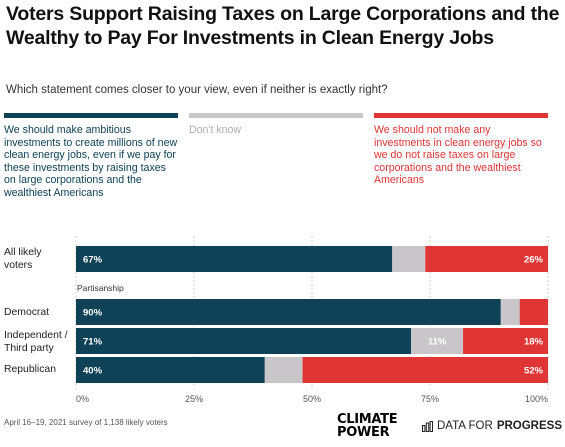 The width and height of the screenshot is (565, 447). I want to click on data-label: 71%, so click(93, 342).